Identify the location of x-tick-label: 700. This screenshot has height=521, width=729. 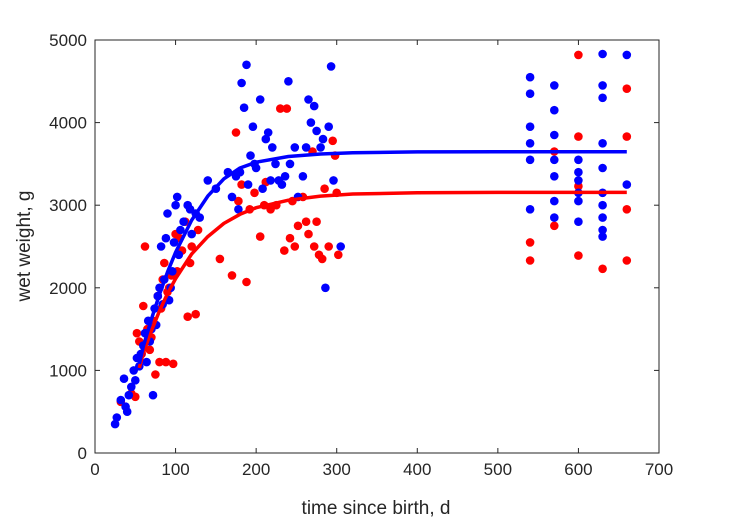
(659, 469).